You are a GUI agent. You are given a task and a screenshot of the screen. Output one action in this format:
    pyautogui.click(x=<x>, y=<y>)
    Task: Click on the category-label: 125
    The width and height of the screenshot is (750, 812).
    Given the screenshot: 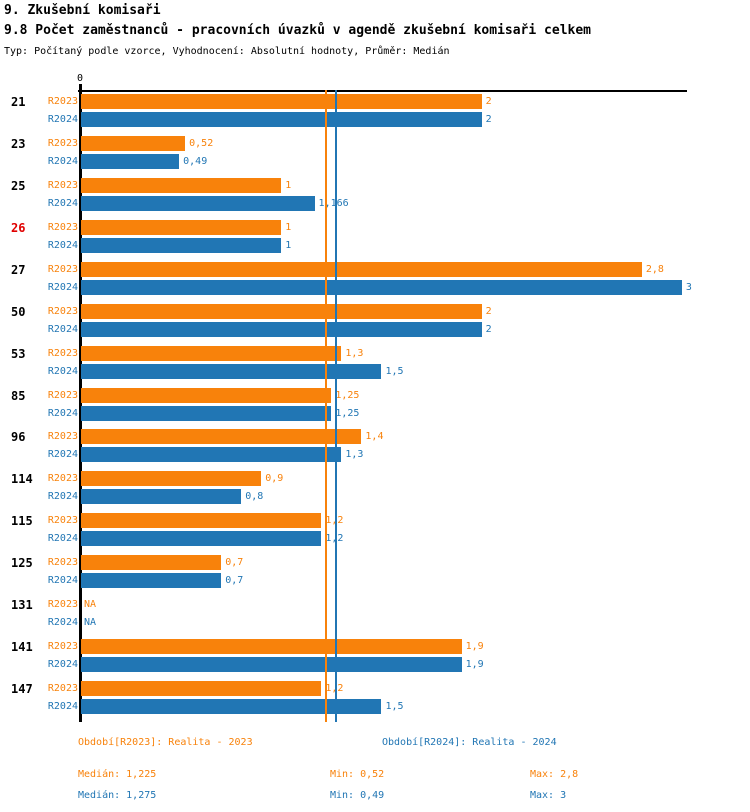 What is the action you would take?
    pyautogui.click(x=22, y=563)
    